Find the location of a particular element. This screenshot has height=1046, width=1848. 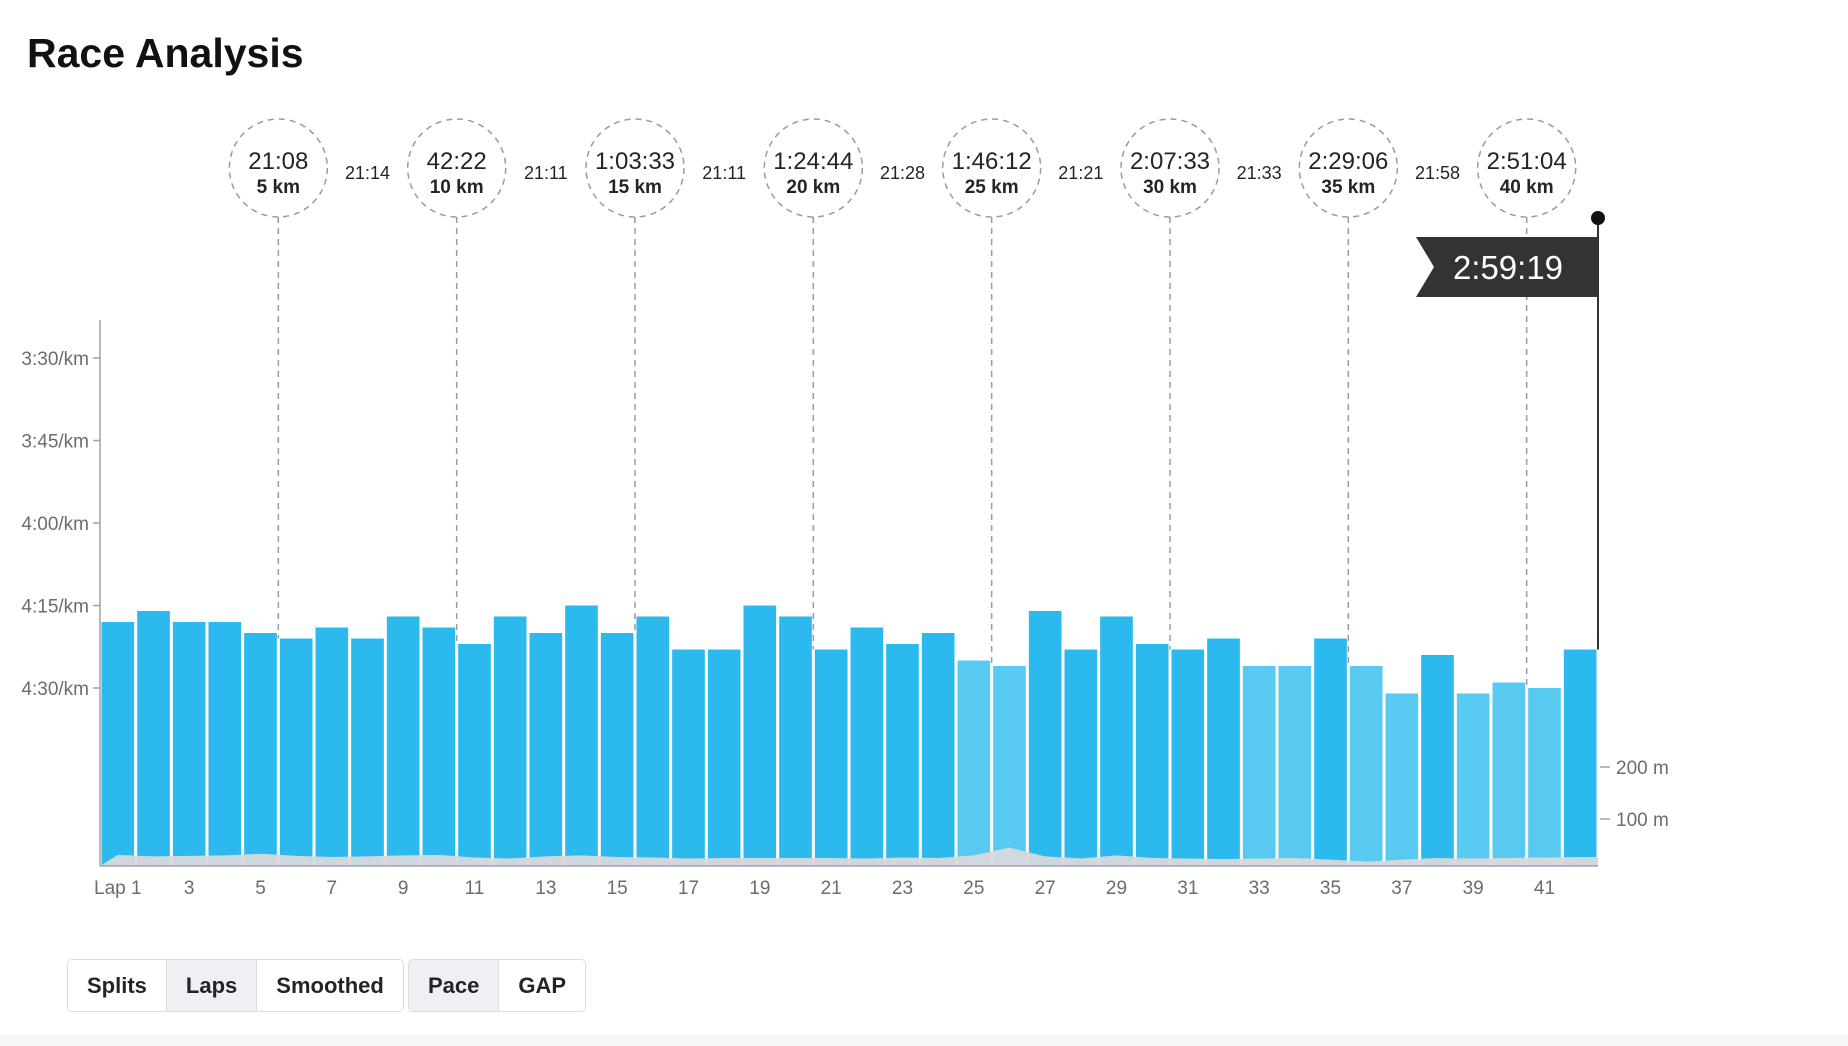

elevation-axis: 200 m 100 m is located at coordinates (1634, 794).